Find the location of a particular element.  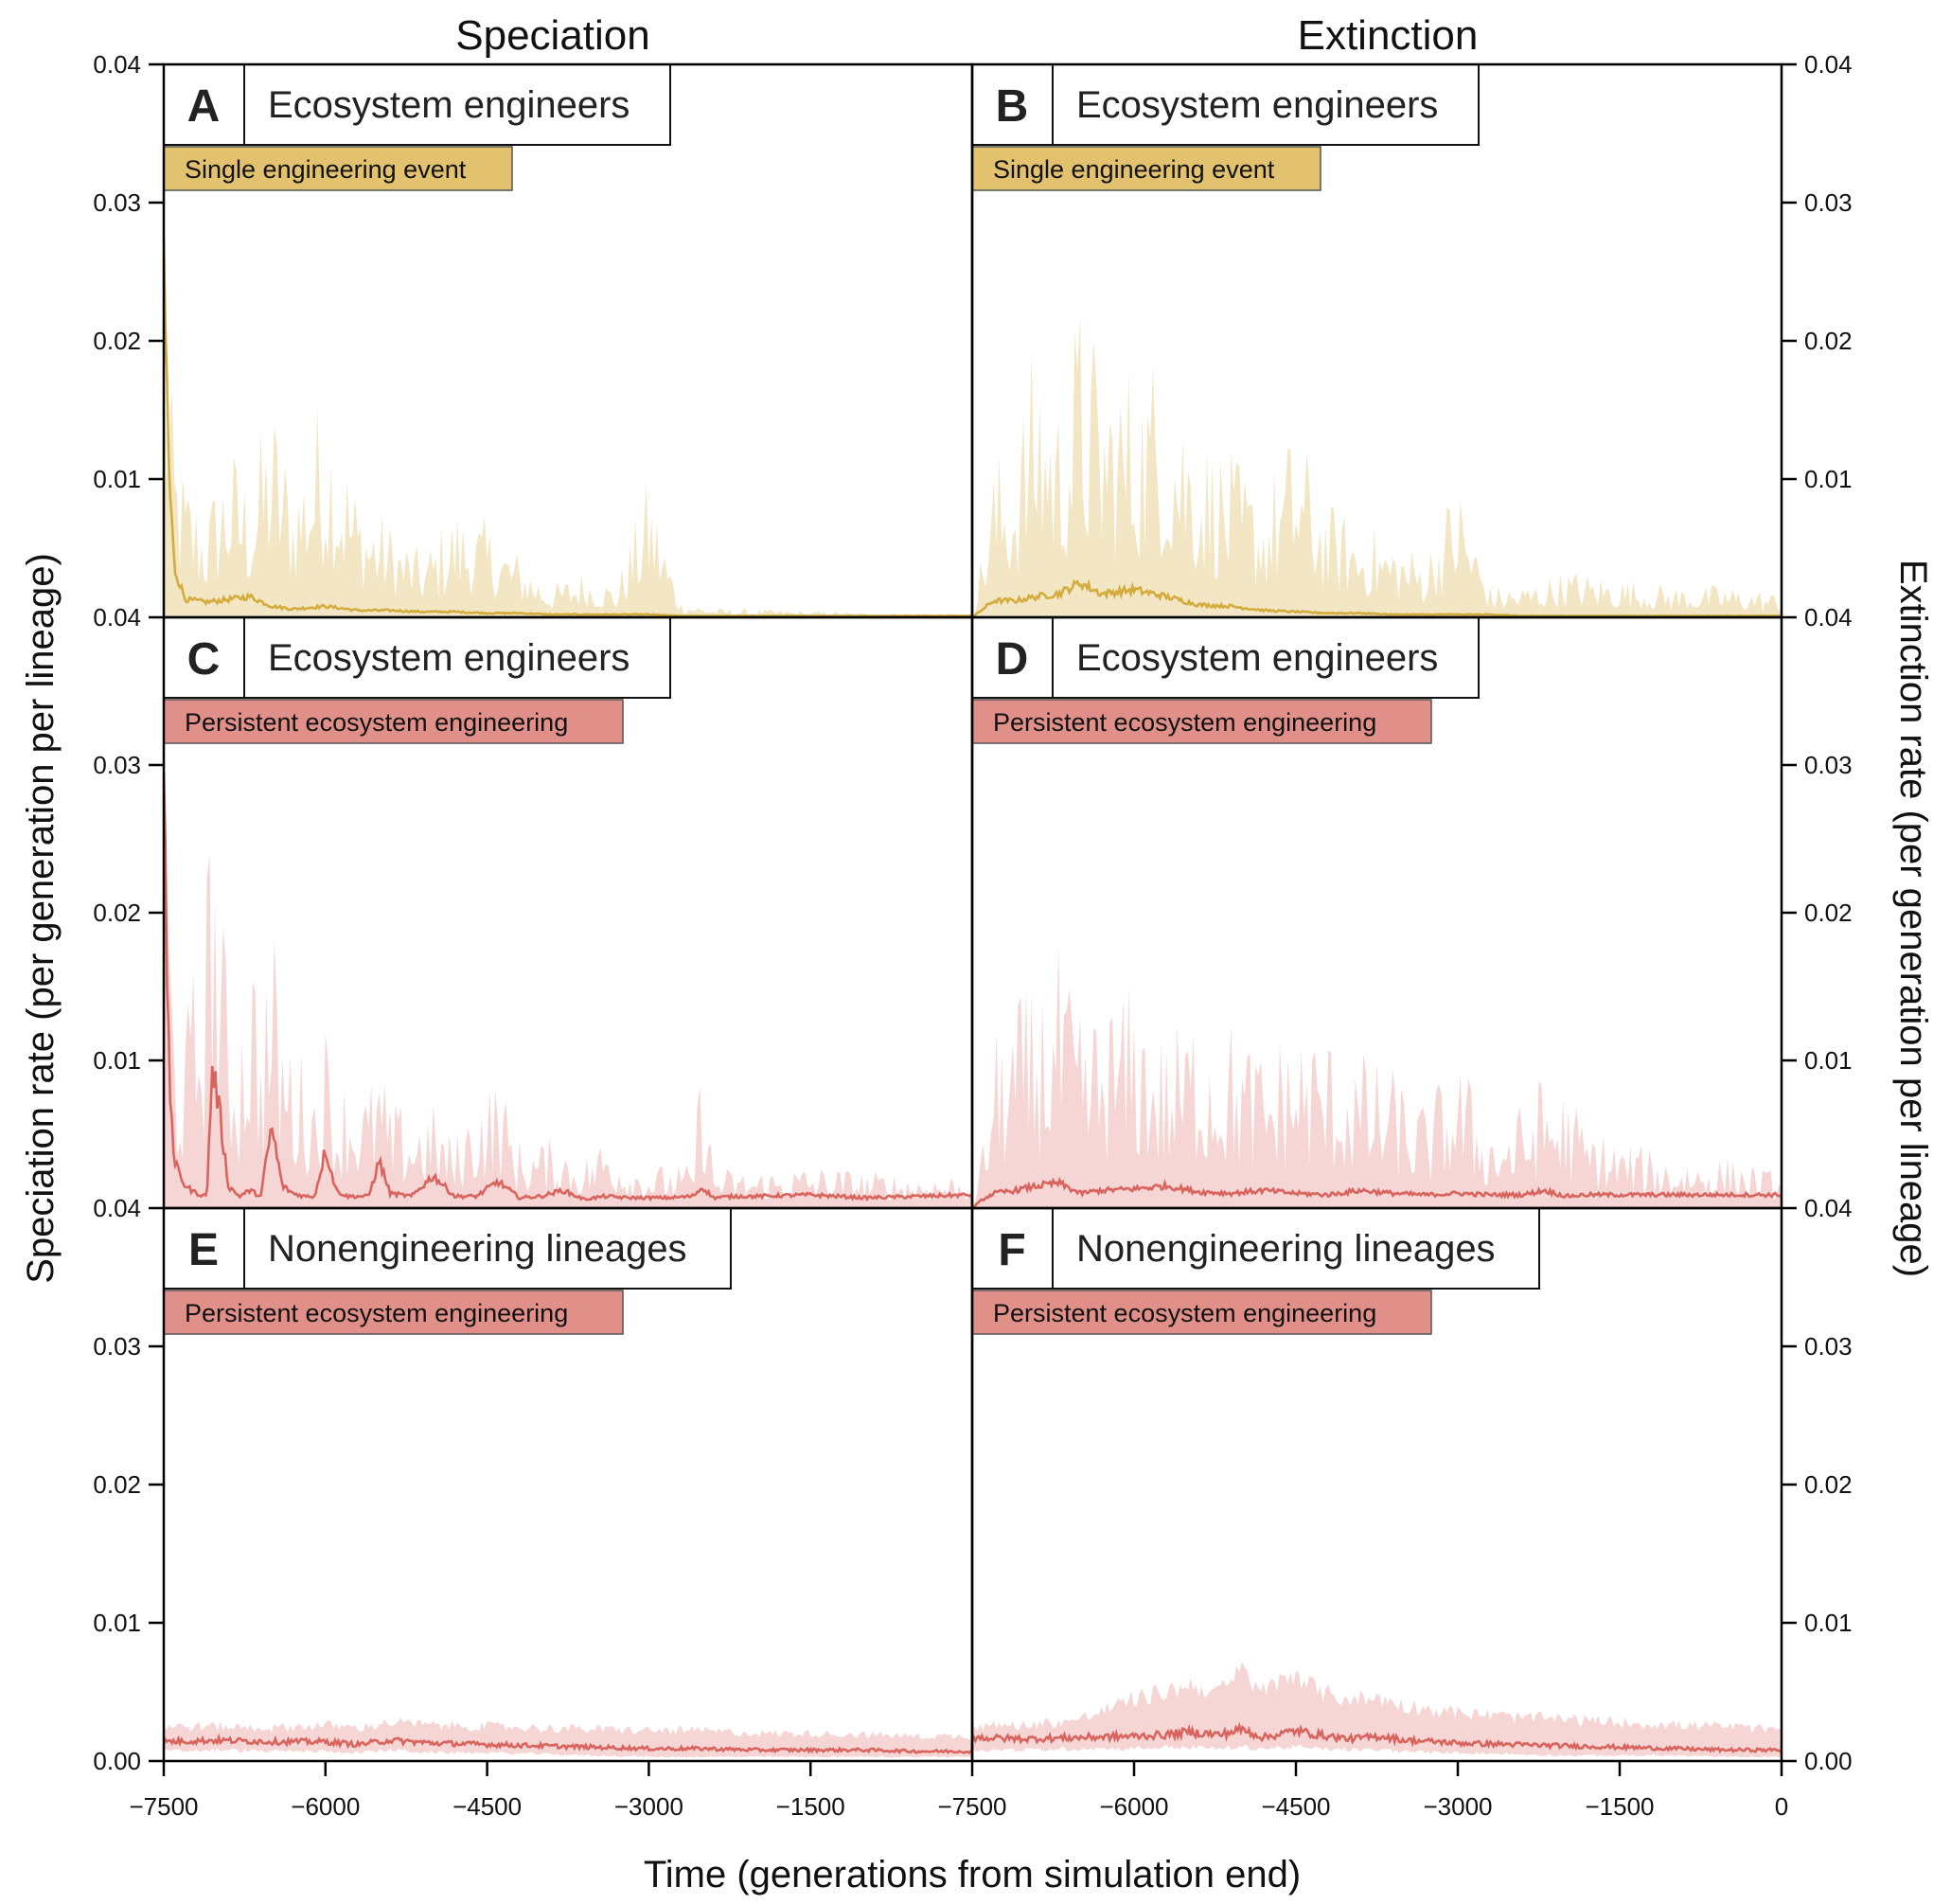

panel-frame-f is located at coordinates (1377, 1484).